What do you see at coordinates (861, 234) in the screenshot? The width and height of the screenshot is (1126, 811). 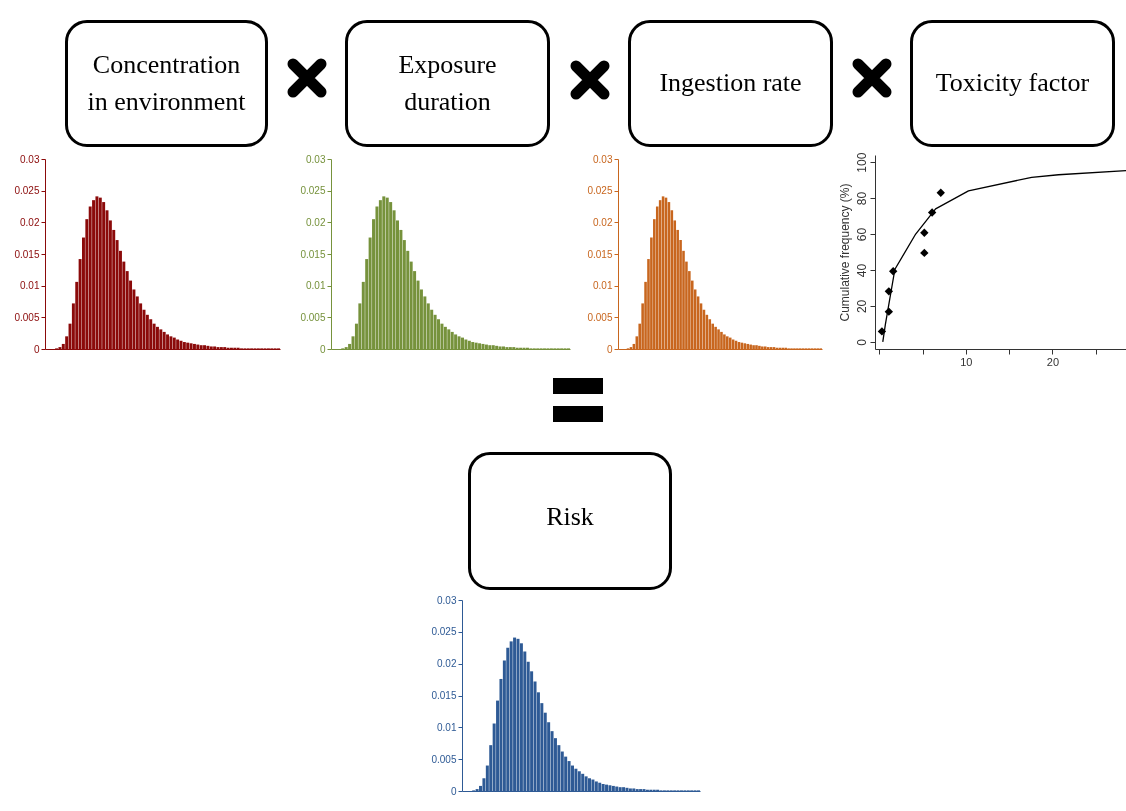 I see `y-tick-label: 60` at bounding box center [861, 234].